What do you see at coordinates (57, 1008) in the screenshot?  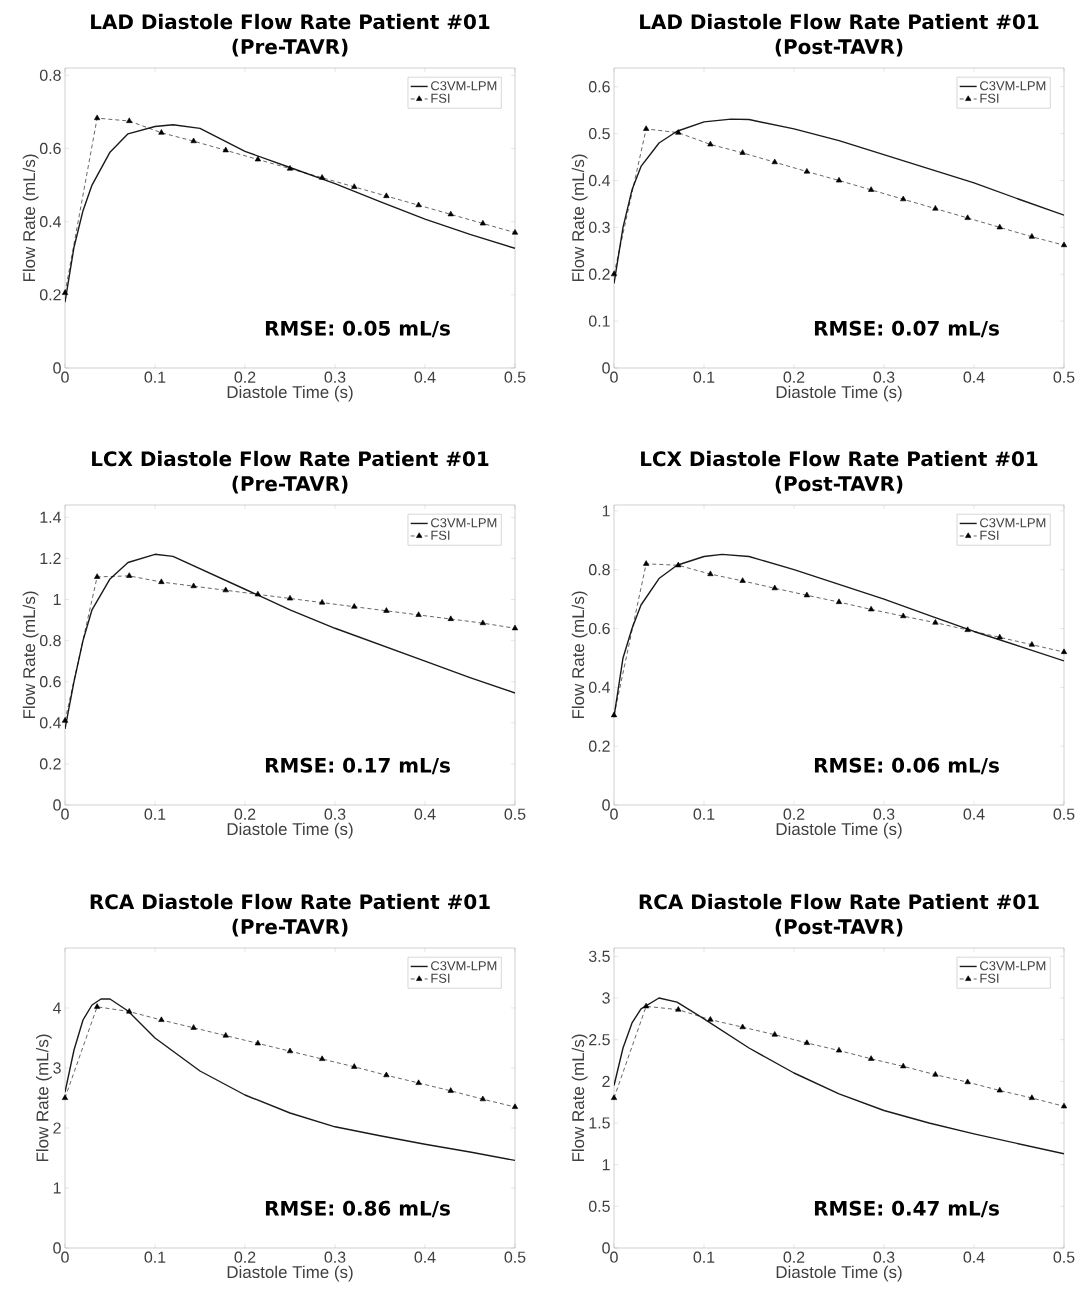 I see `y-tick-label: 4` at bounding box center [57, 1008].